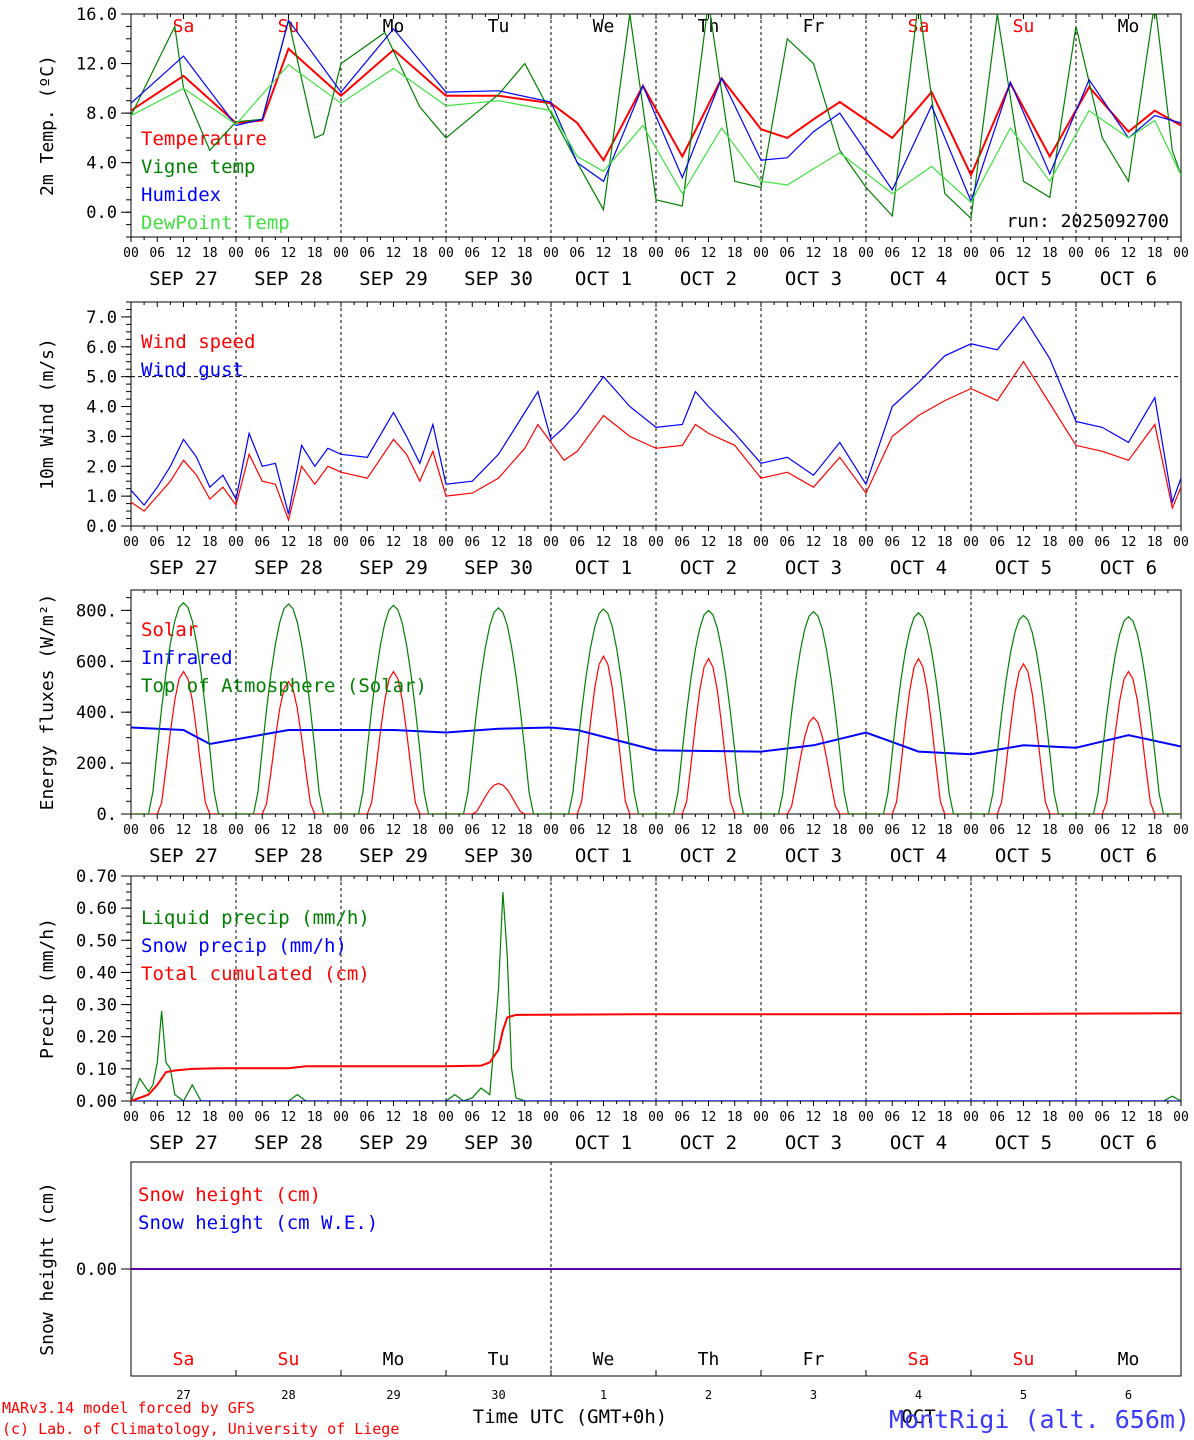 The image size is (1194, 1440). I want to click on legend-entry: Liquid precip (mm/h), so click(255, 918).